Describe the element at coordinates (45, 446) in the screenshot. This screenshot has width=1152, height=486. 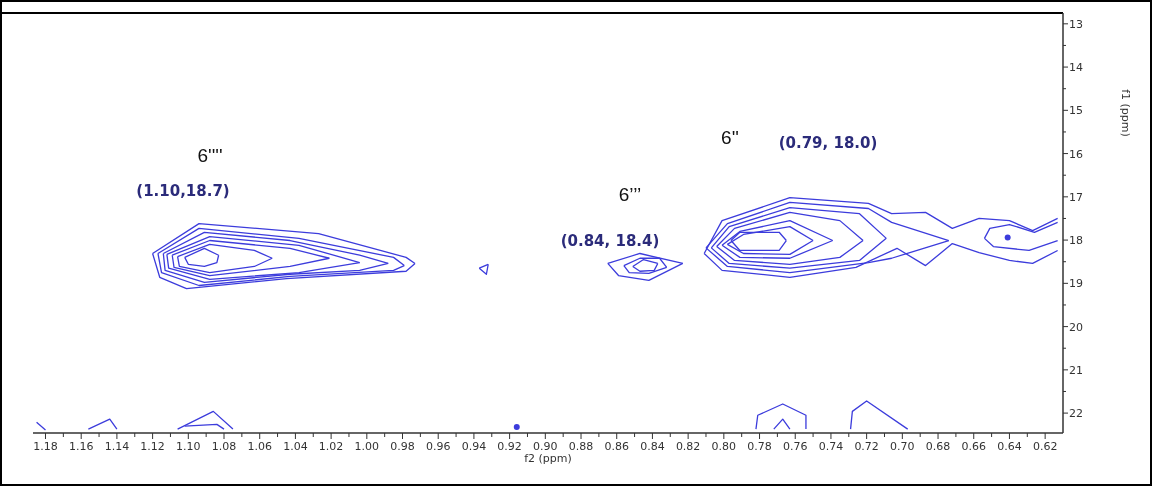
I see `x-tick-label: 1.18` at that location.